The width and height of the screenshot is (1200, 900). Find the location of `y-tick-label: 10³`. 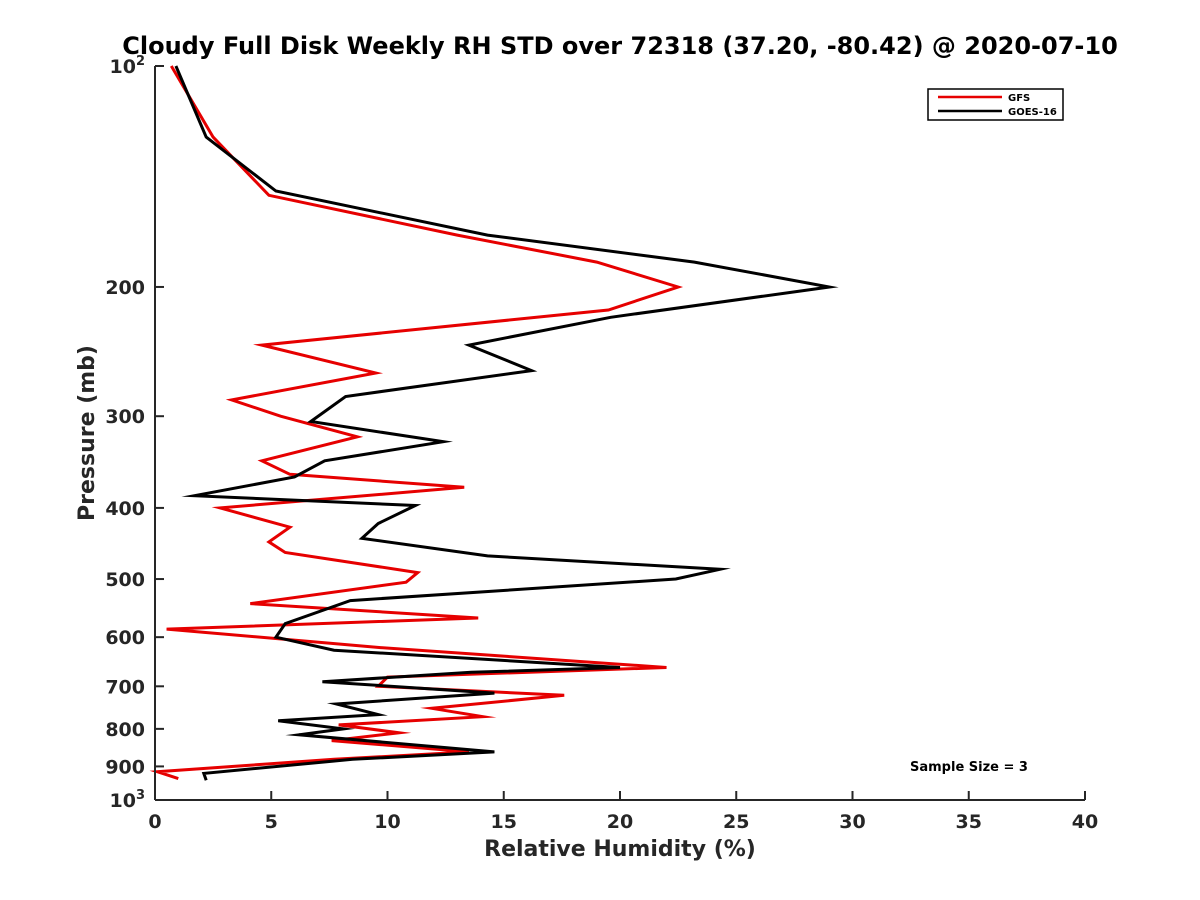

y-tick-label: 10³ is located at coordinates (128, 800).